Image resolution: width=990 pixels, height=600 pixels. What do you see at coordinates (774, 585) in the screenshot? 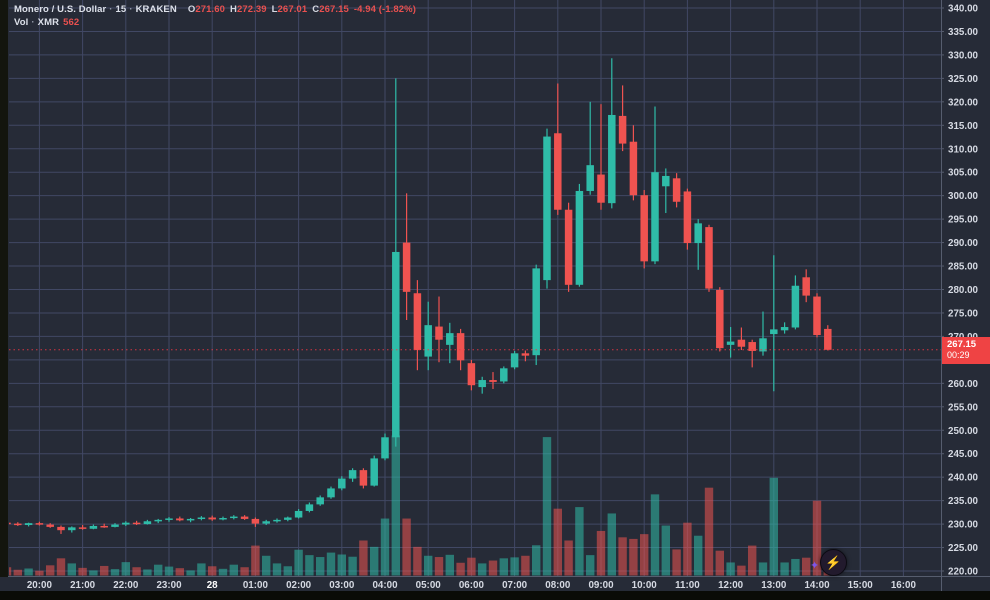
I see `time-tick-label: 13:00` at bounding box center [774, 585].